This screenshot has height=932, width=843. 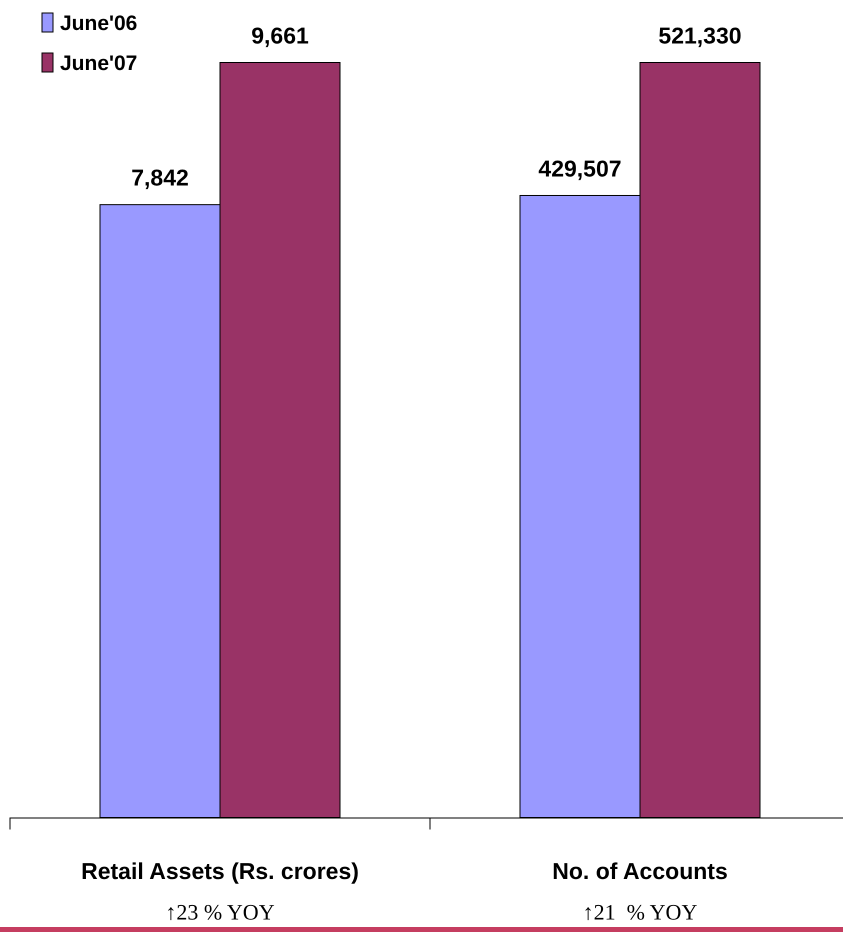 I want to click on data-label: 9,661, so click(x=280, y=35).